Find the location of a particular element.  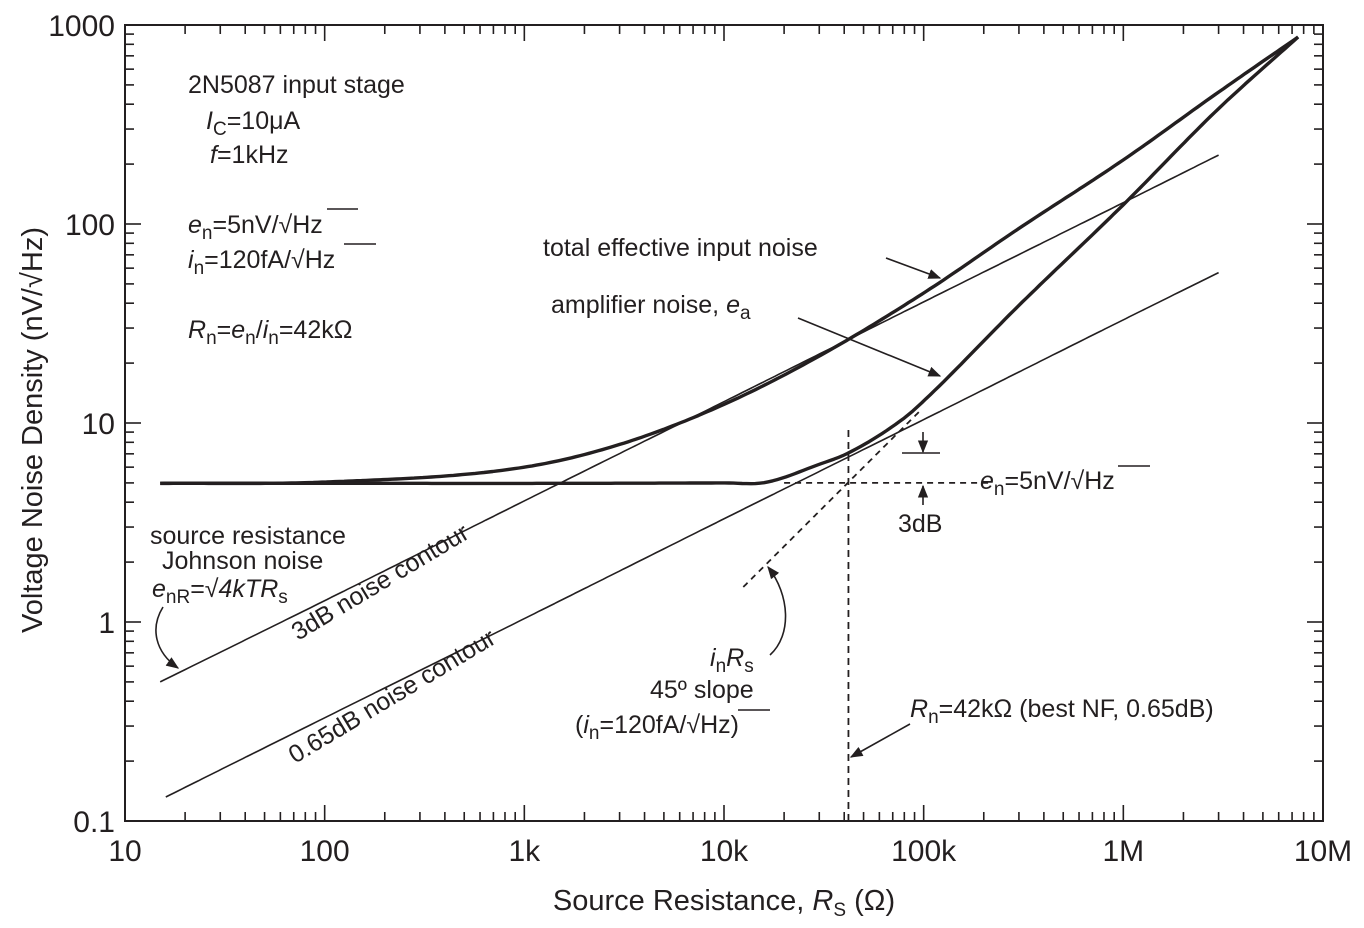

arrow-amp is located at coordinates (869, 347).